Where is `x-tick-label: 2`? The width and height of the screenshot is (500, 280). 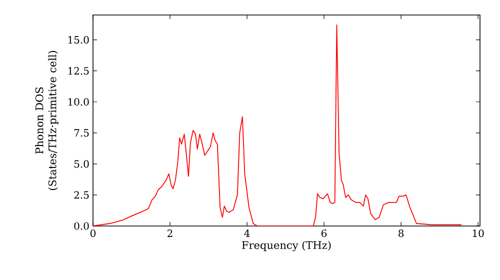 x-tick-label: 2 is located at coordinates (170, 233).